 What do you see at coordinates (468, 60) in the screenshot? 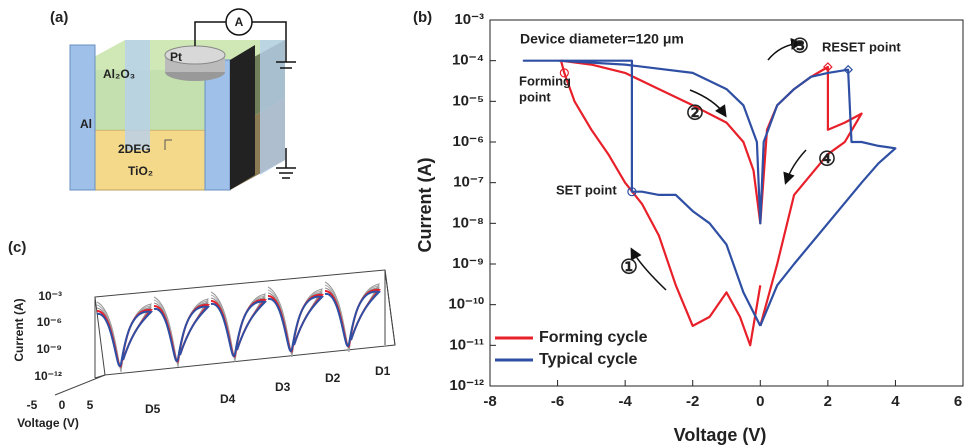
I see `y-tick-label: 10⁻⁴` at bounding box center [468, 60].